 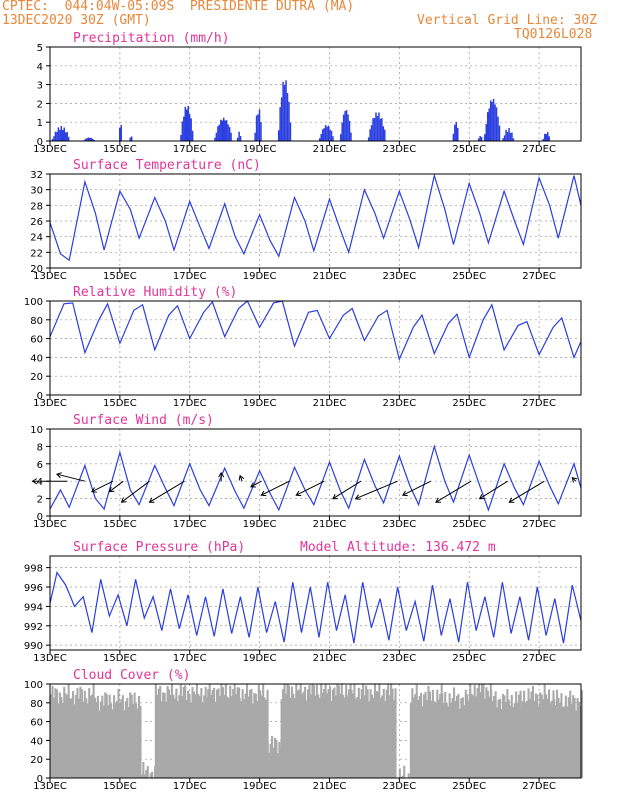 I want to click on y-tick-label: 990, so click(x=33, y=646).